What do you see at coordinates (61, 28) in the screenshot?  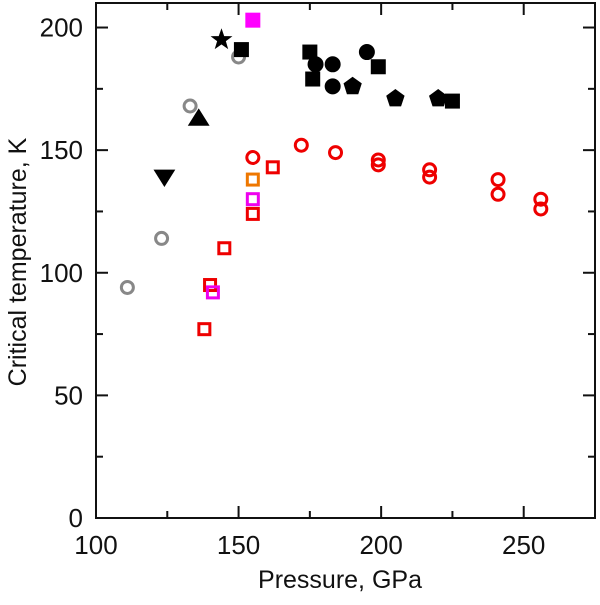 I see `y-tick-label: 200` at bounding box center [61, 28].